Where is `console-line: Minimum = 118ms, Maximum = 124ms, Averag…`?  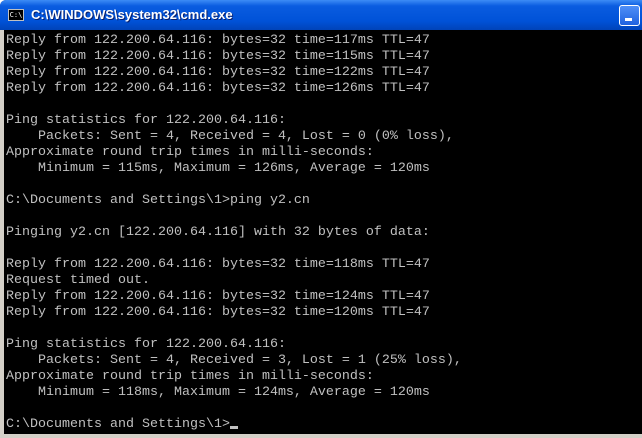 console-line: Minimum = 118ms, Maximum = 124ms, Averag… is located at coordinates (218, 392).